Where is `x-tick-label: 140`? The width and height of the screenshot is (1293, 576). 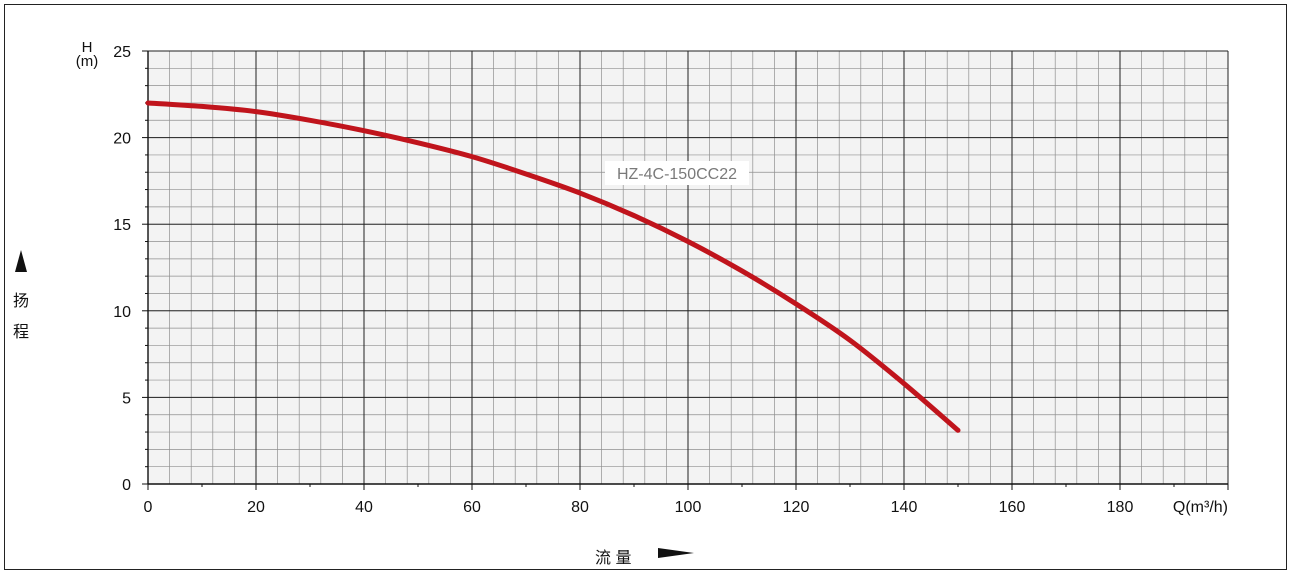 x-tick-label: 140 is located at coordinates (904, 507).